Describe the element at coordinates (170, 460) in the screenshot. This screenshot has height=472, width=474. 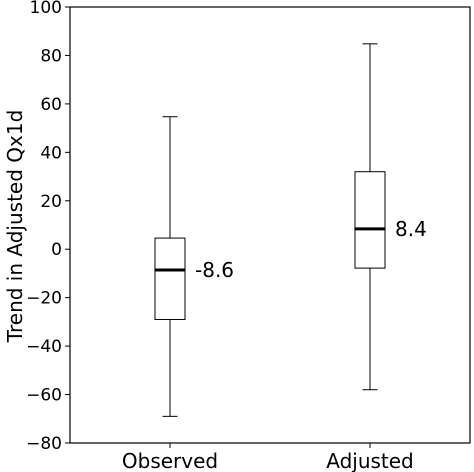
I see `x-tick-label: Observed` at that location.